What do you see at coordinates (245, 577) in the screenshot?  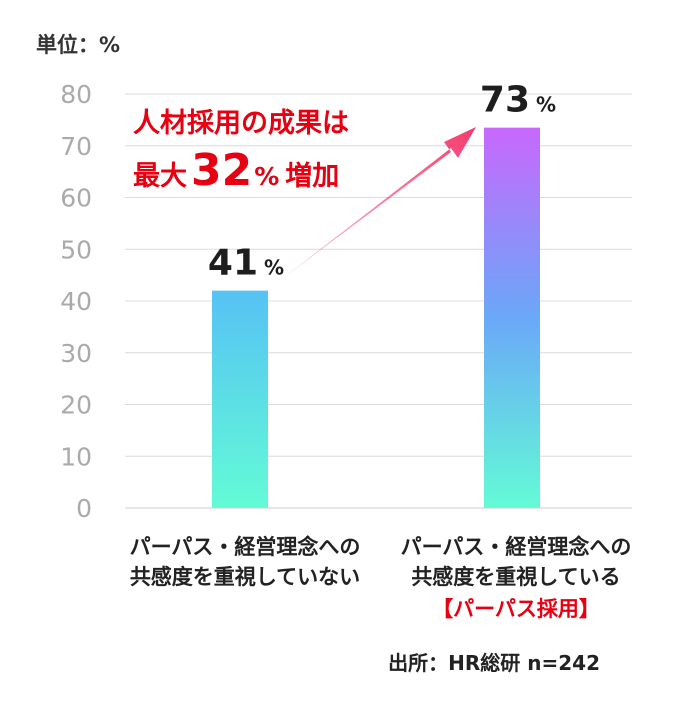 I see `x-tick-label: 共感度を重視していない` at bounding box center [245, 577].